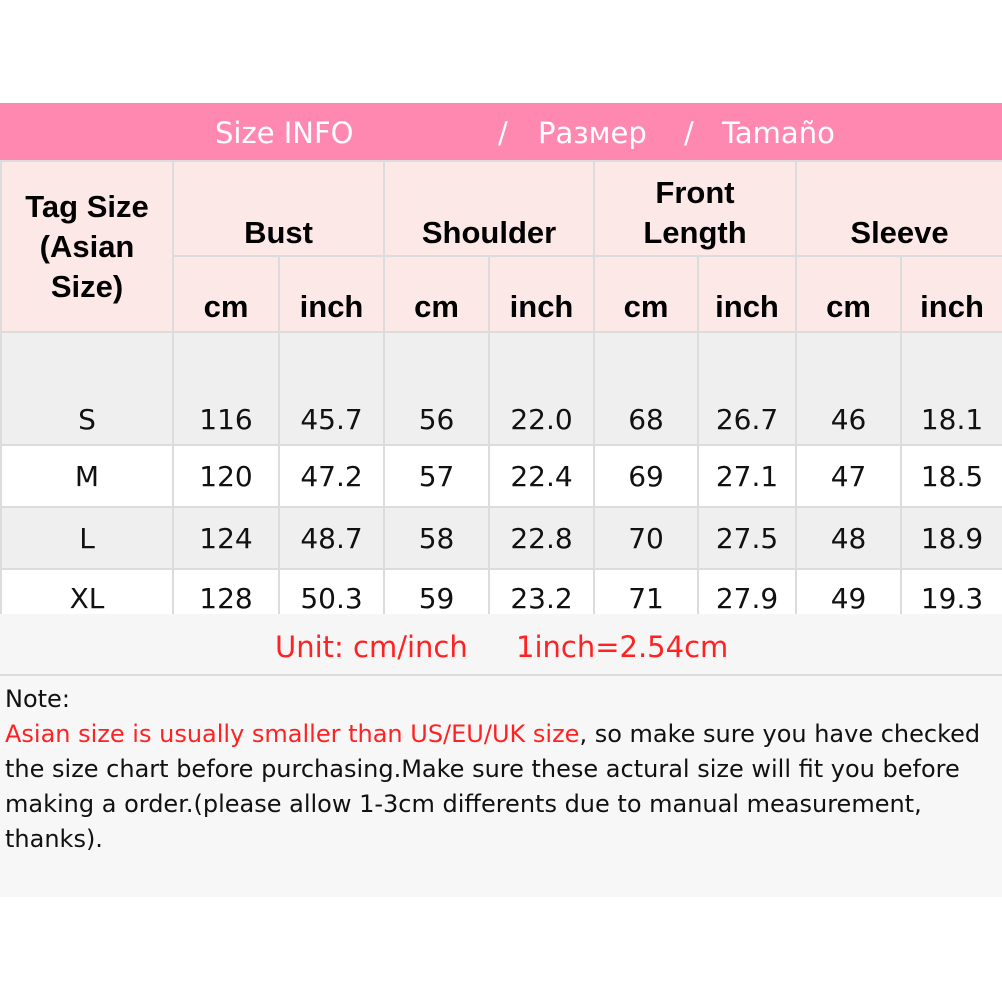 The image size is (1002, 1002). Describe the element at coordinates (951, 388) in the screenshot. I see `measurement-cell: 18.1` at that location.